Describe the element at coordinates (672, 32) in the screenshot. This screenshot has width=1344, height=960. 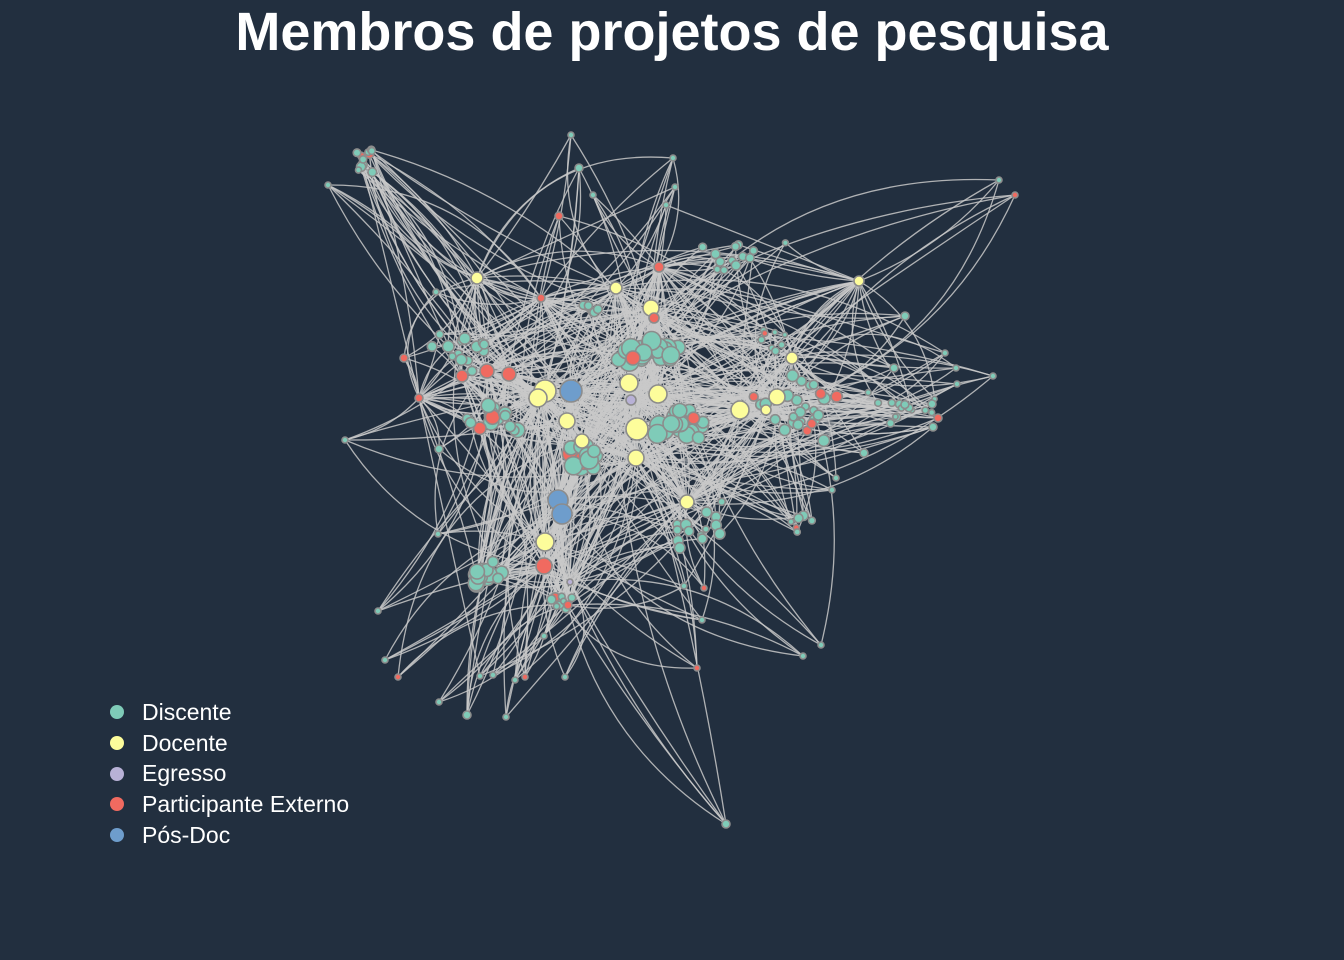
I see `chart-title: Membros de projetos de pesquisa` at that location.